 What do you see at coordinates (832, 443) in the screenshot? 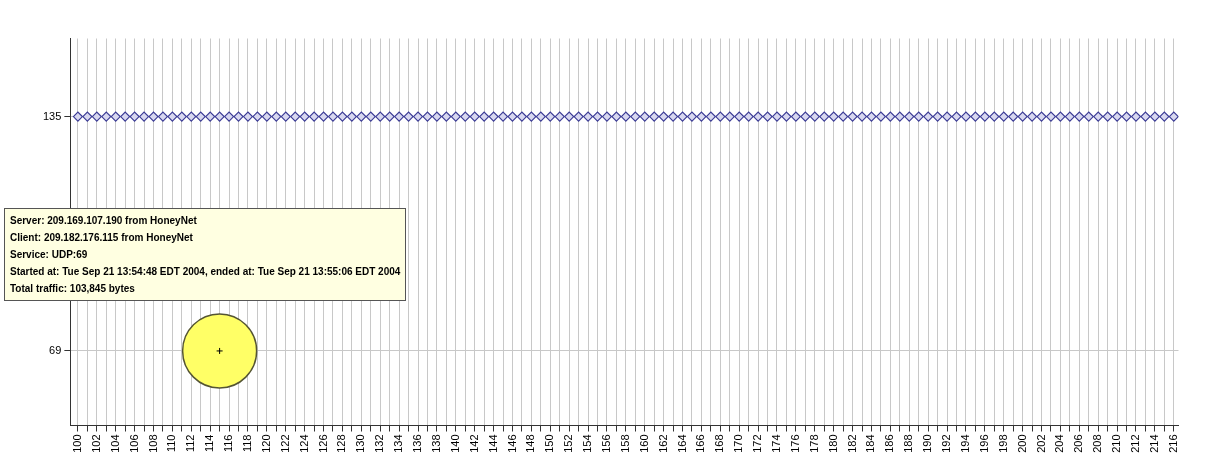
I see `x-tick-label: 180` at bounding box center [832, 443].